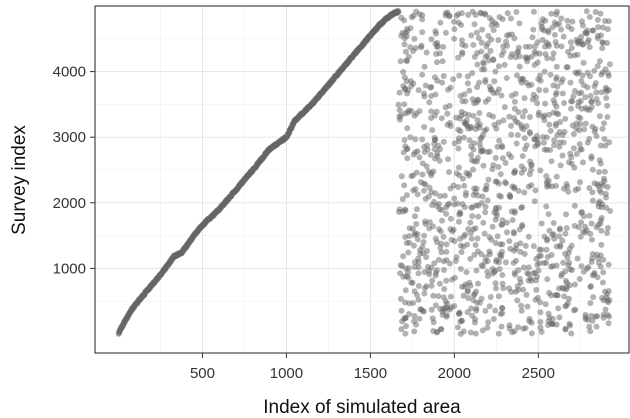 The width and height of the screenshot is (630, 418). Describe the element at coordinates (69, 137) in the screenshot. I see `y-tick-label: 3000` at that location.